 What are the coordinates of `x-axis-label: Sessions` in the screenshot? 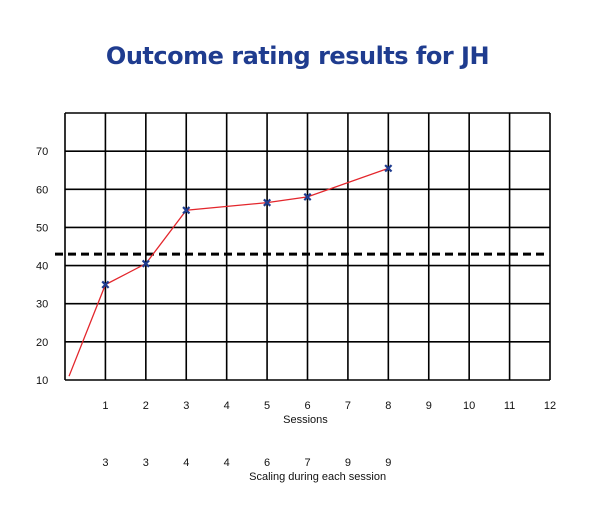 It's located at (305, 420).